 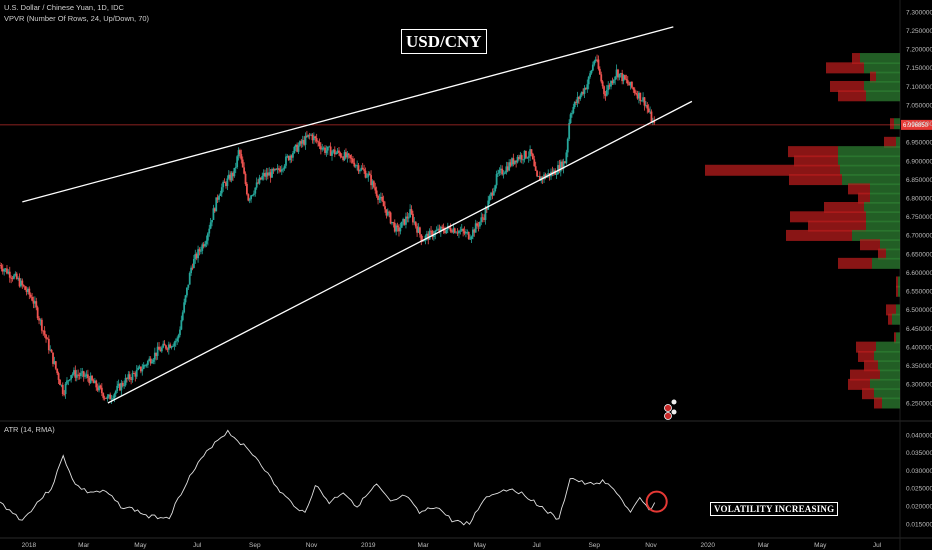 I want to click on time-tick-label: 2019, so click(x=368, y=545).